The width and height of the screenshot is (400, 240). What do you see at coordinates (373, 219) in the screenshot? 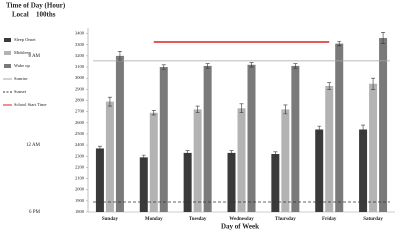
I see `x-tick-label: Saturday` at bounding box center [373, 219].